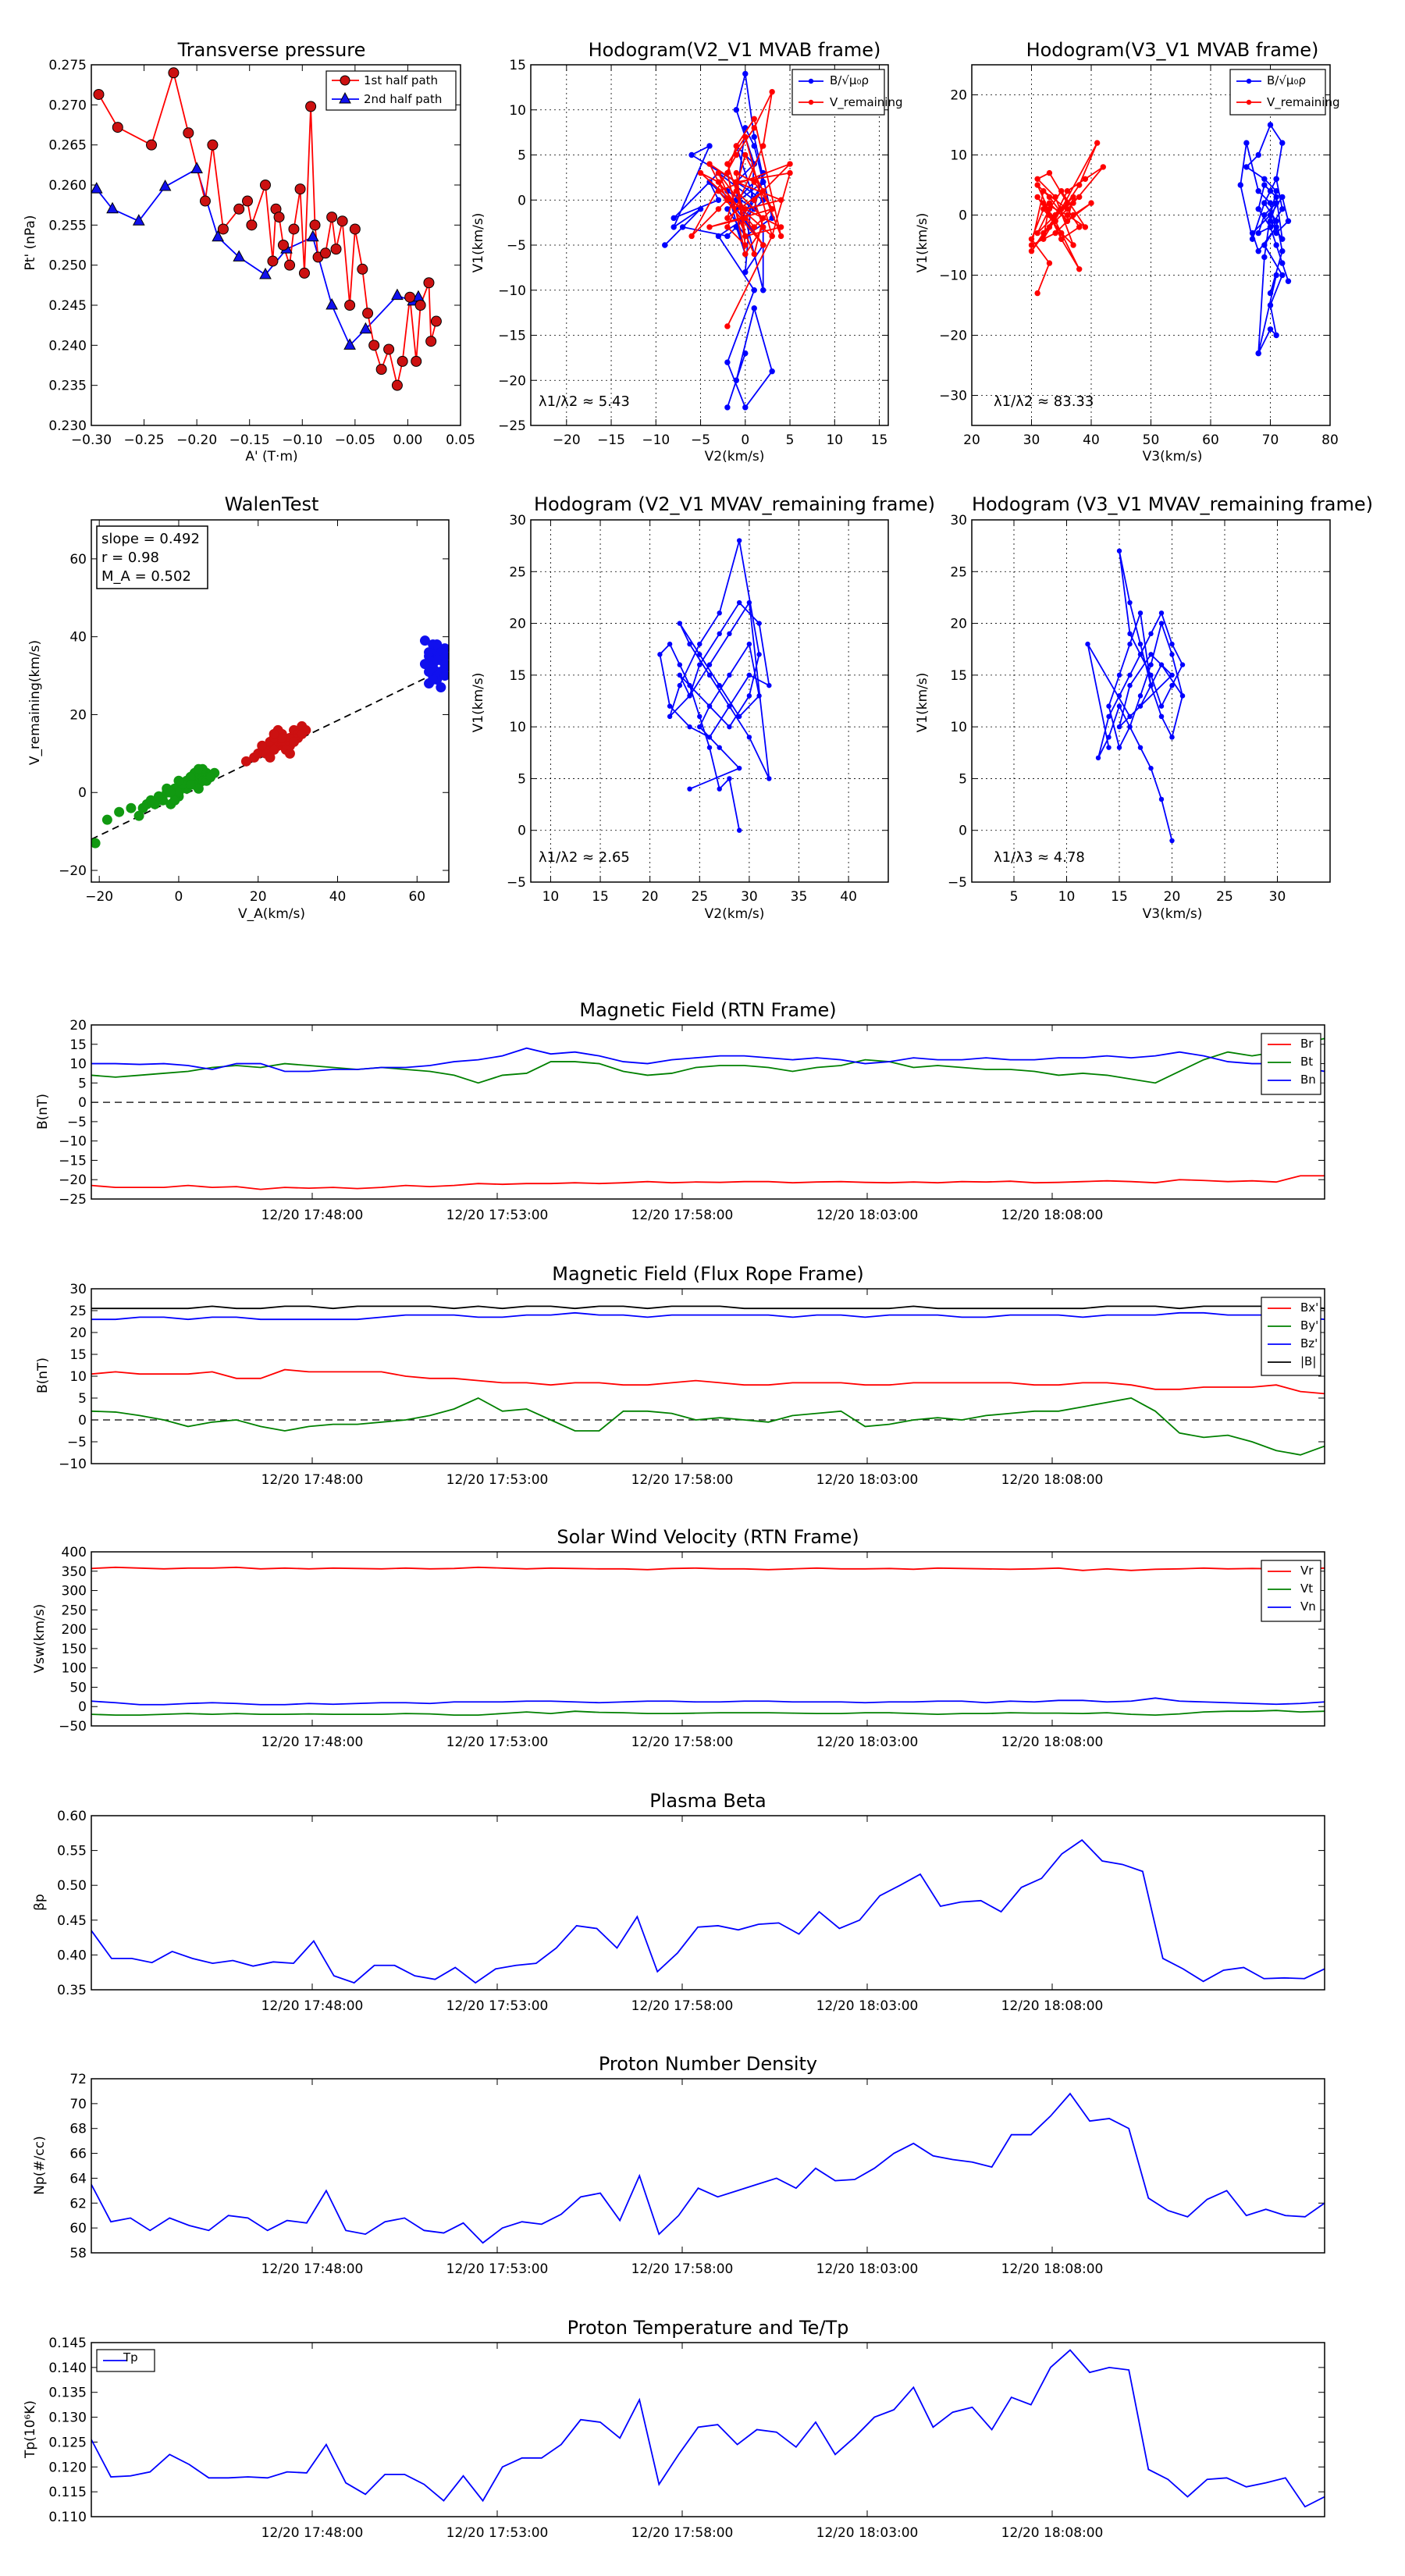 The height and width of the screenshot is (2576, 1405). Describe the element at coordinates (271, 914) in the screenshot. I see `xlabel-walen: V_A(km/s)` at that location.